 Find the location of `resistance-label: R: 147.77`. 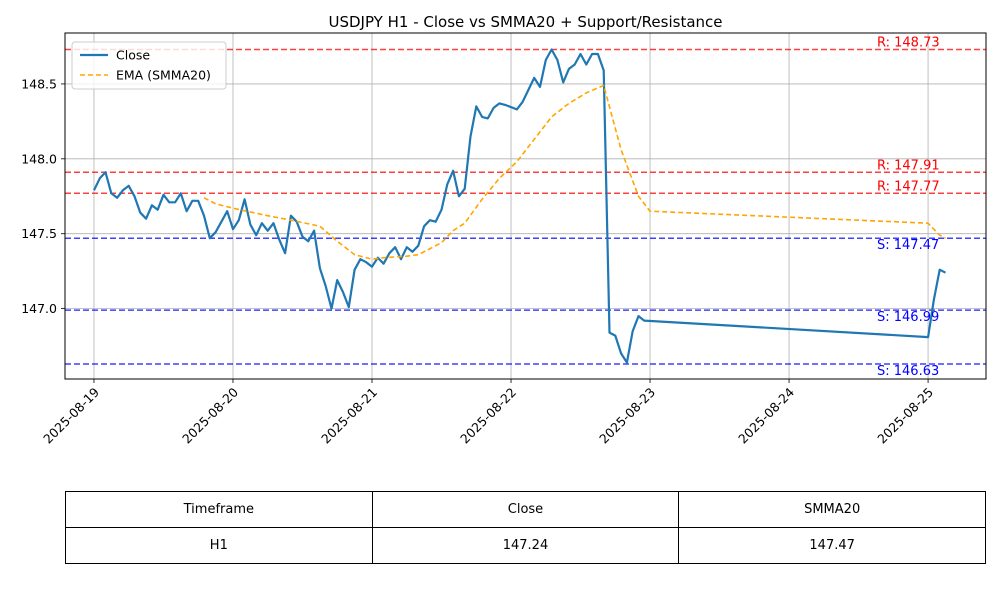

resistance-label: R: 147.77 is located at coordinates (908, 186).